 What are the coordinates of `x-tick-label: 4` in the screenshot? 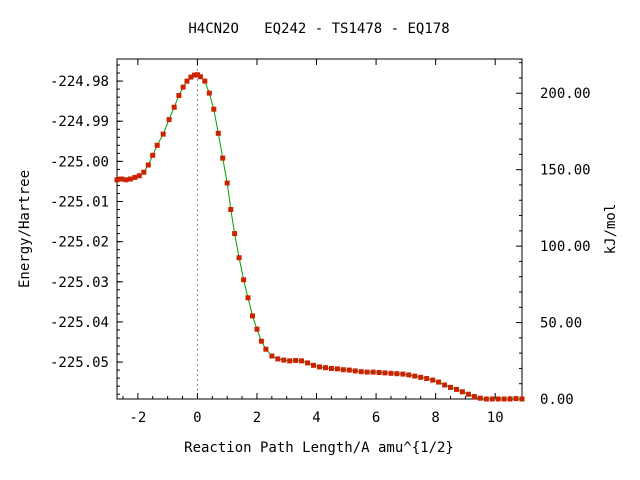 It's located at (316, 418).